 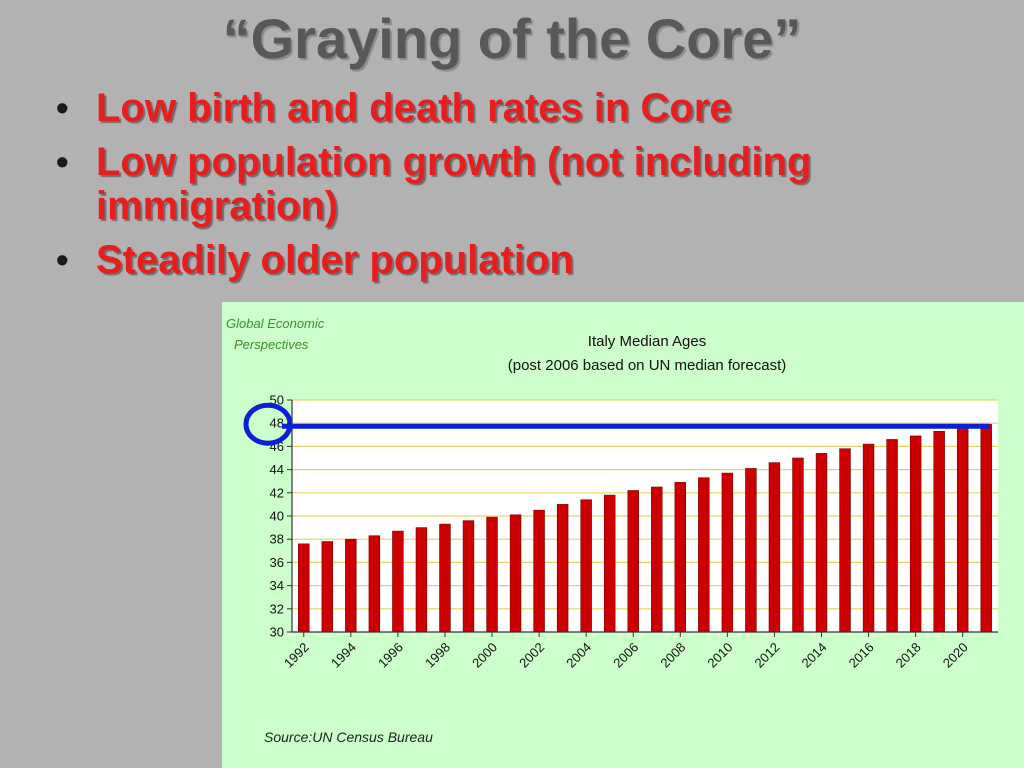 What do you see at coordinates (277, 516) in the screenshot?
I see `y-tick-label: 40` at bounding box center [277, 516].